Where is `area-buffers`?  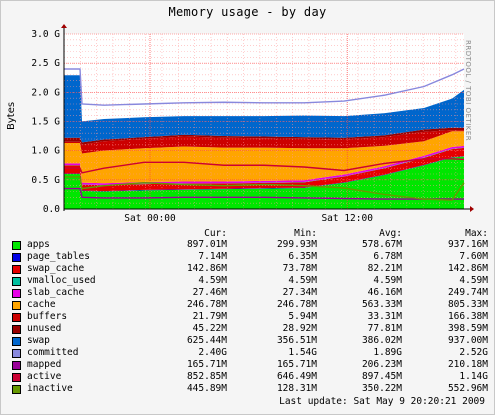 area-buffers is located at coordinates (264, 142).